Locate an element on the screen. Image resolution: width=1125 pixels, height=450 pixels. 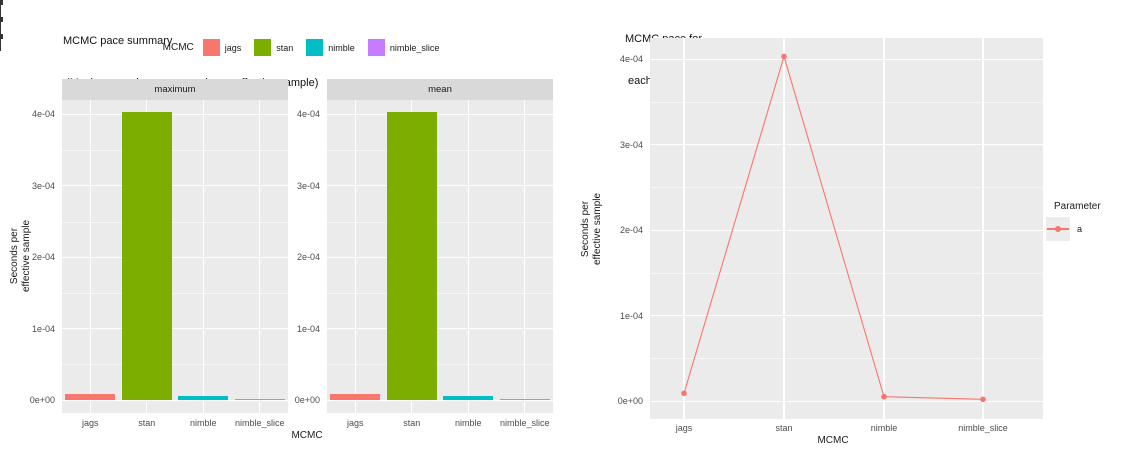
legend-swatch-nimble is located at coordinates (315, 47).